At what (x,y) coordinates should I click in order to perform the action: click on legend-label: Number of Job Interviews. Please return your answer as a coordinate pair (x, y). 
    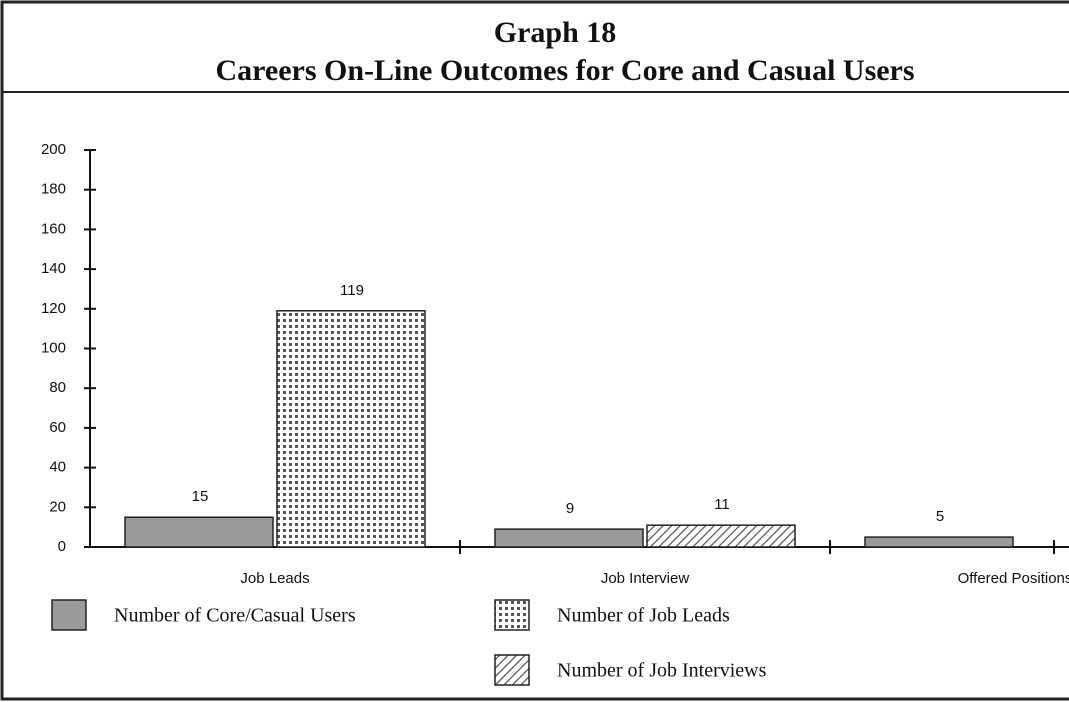
    Looking at the image, I should click on (662, 671).